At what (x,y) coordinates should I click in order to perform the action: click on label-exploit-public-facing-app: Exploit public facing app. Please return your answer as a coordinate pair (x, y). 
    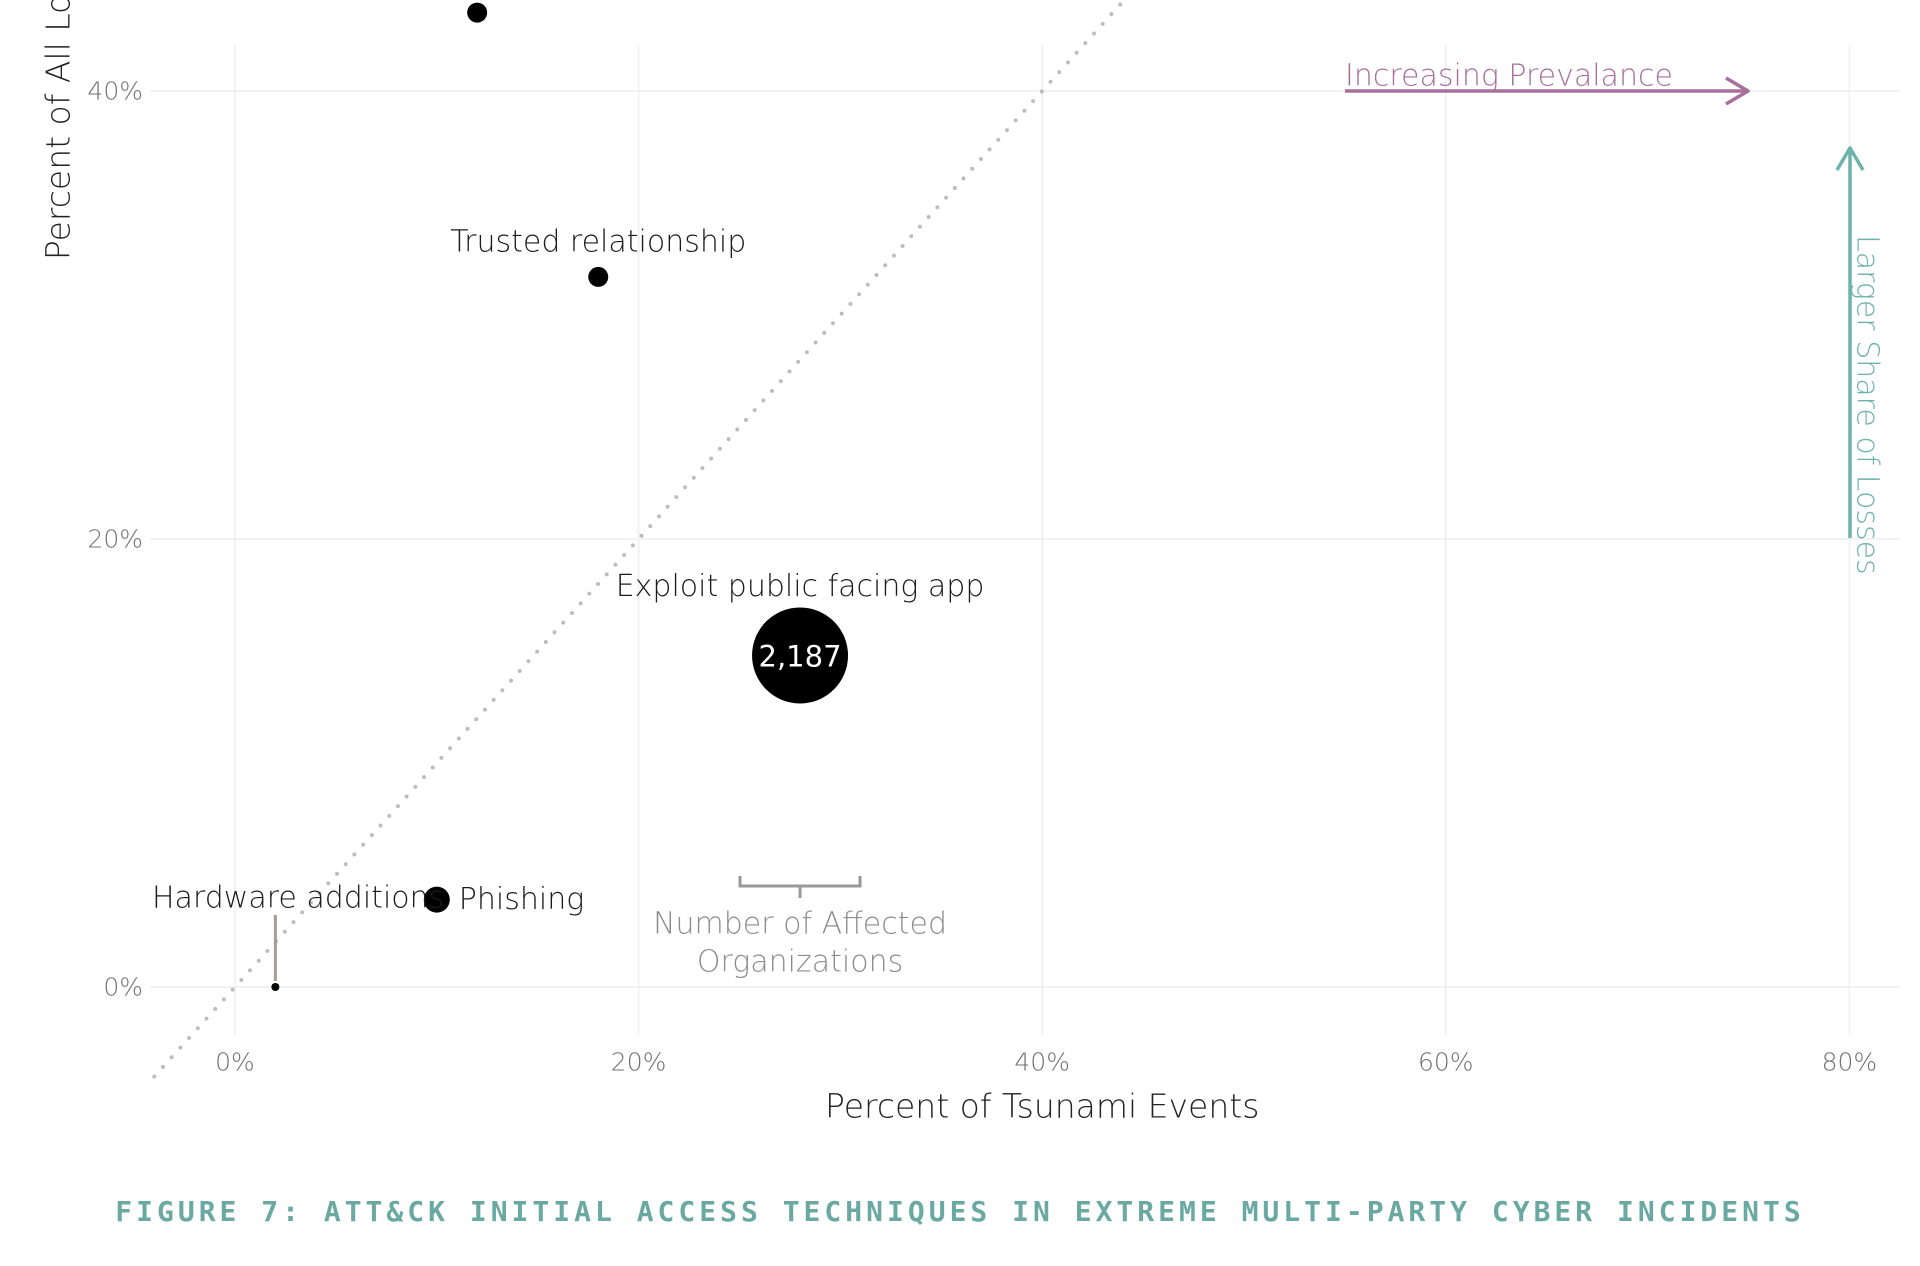
    Looking at the image, I should click on (800, 586).